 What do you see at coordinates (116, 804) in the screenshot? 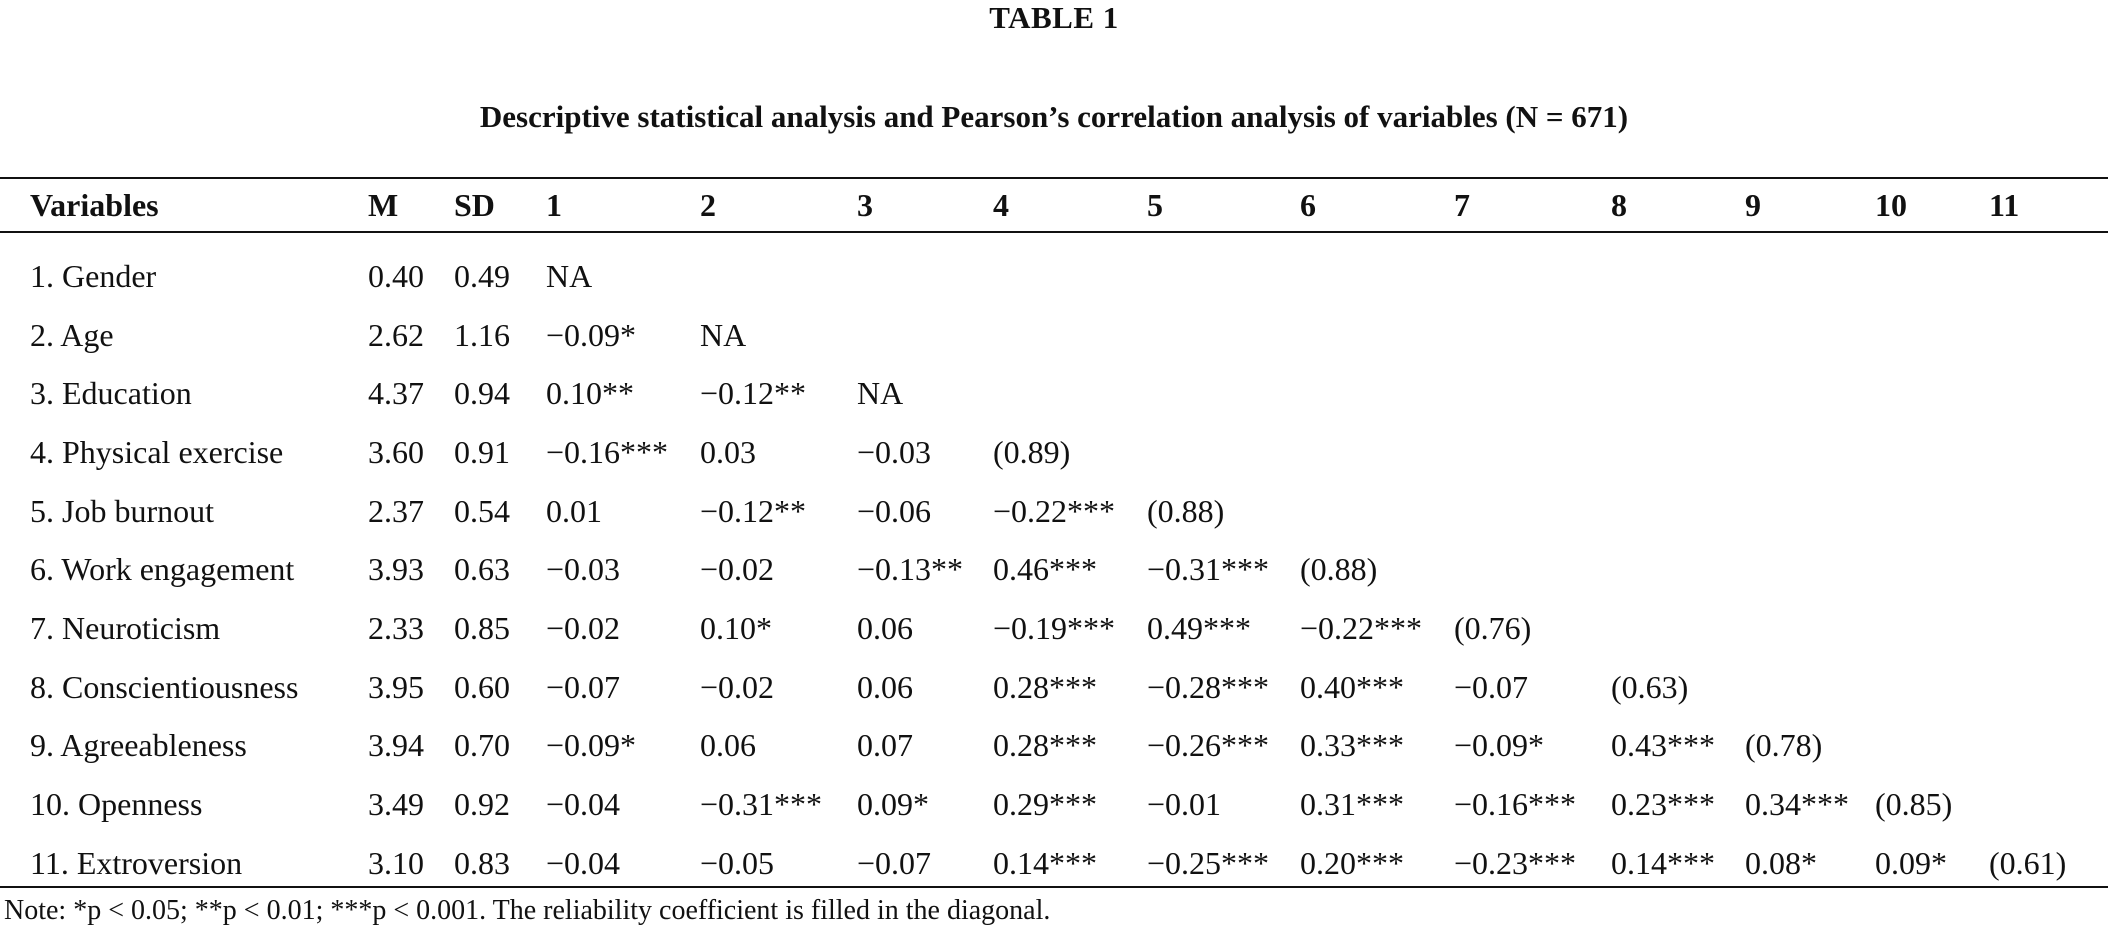
I see `variable-name: 10. Openness` at bounding box center [116, 804].